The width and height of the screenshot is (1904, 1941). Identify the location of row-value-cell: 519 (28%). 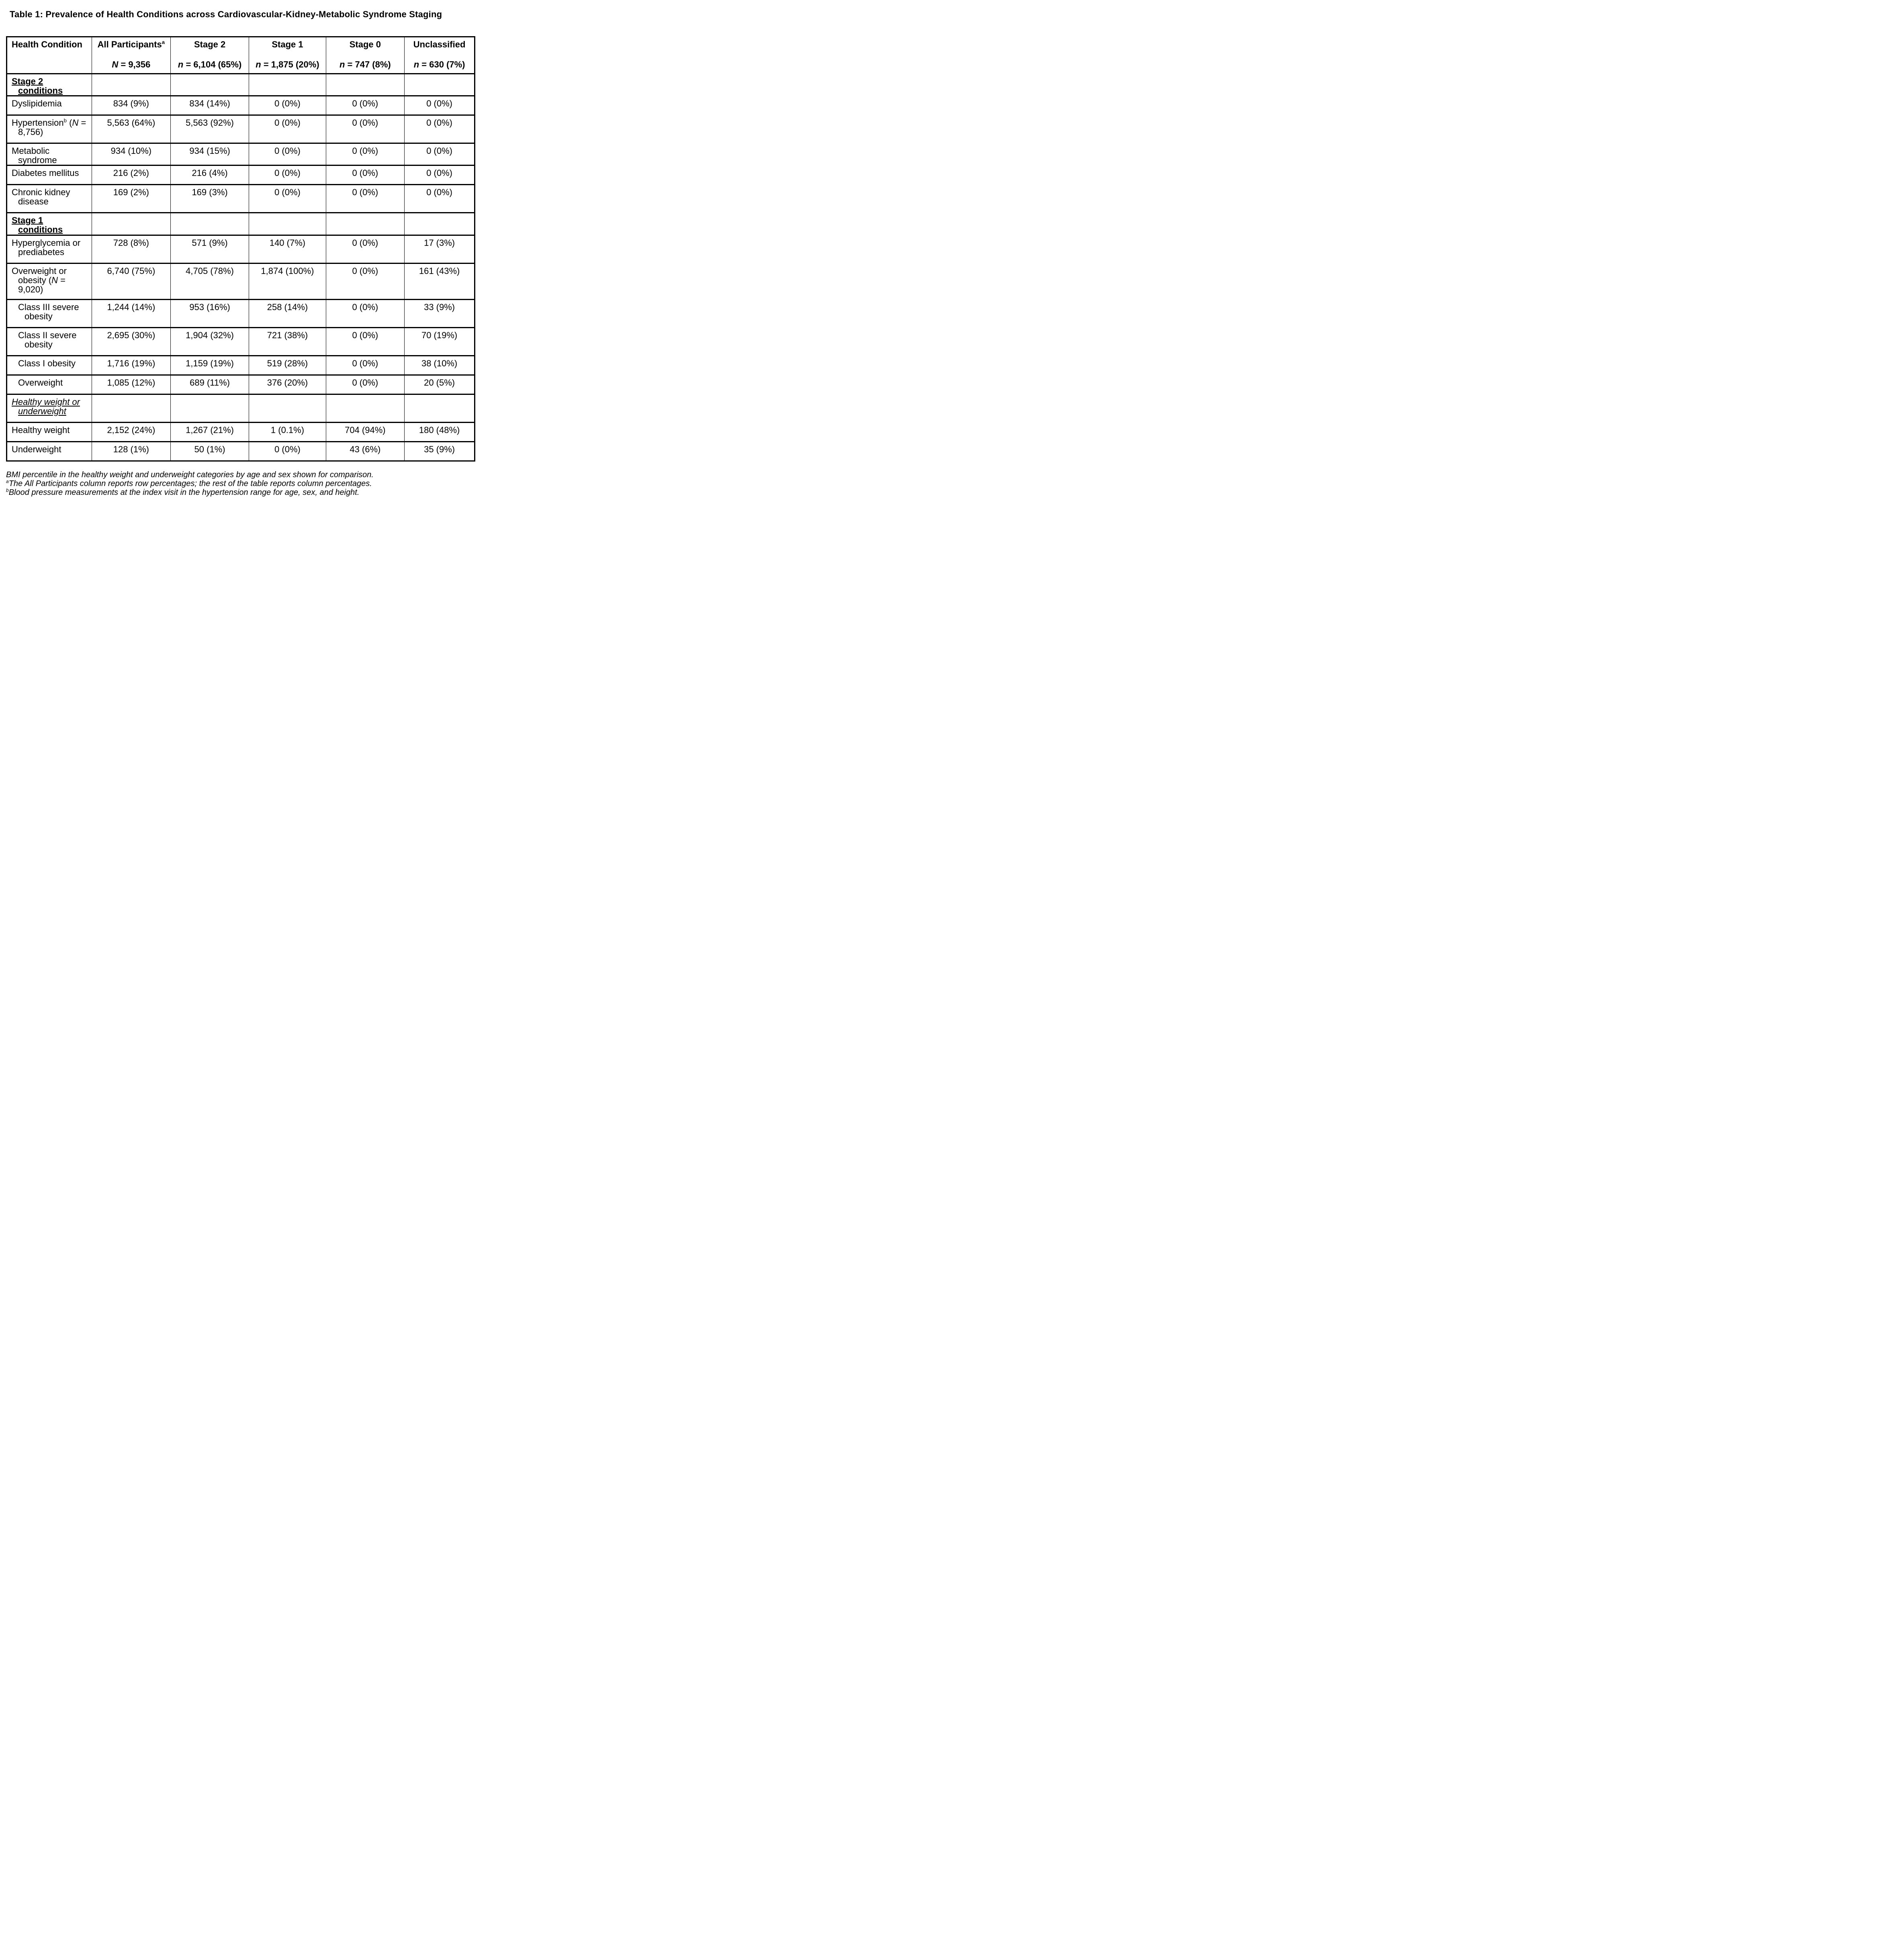
(287, 366).